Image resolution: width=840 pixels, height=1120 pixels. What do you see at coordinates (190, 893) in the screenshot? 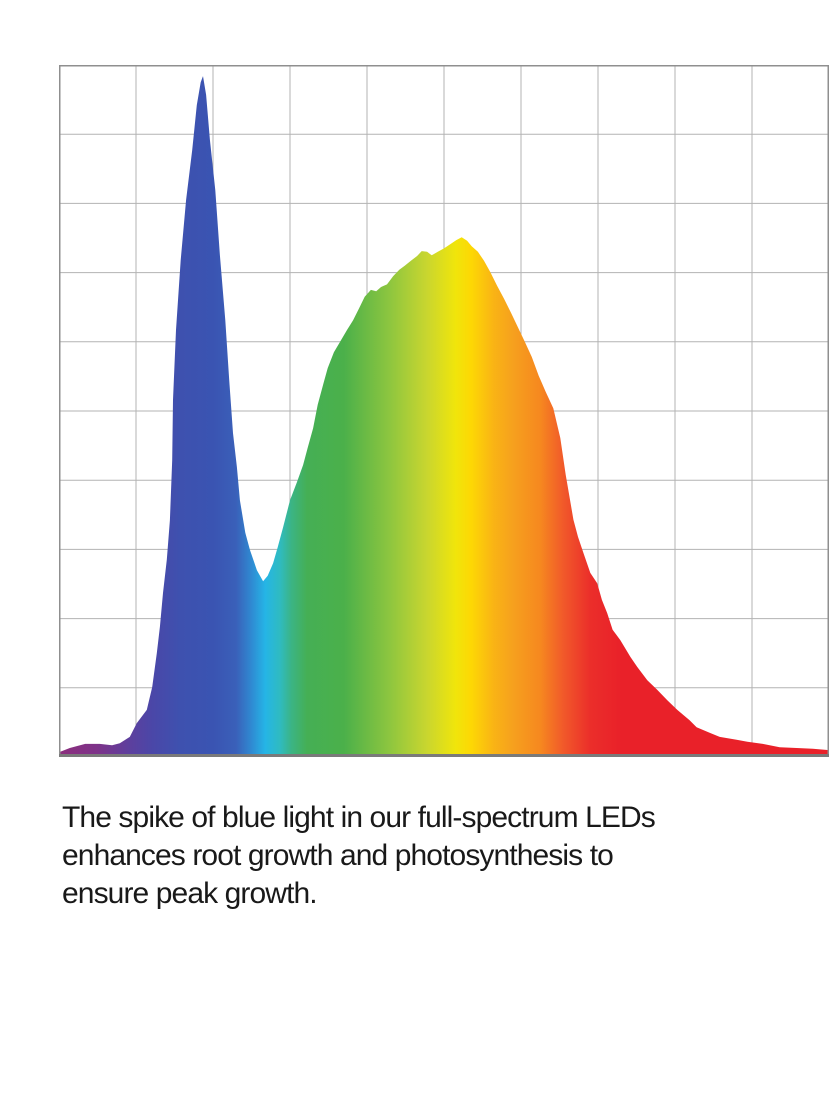
I see `caption-line-3: ensure peak growth.` at bounding box center [190, 893].